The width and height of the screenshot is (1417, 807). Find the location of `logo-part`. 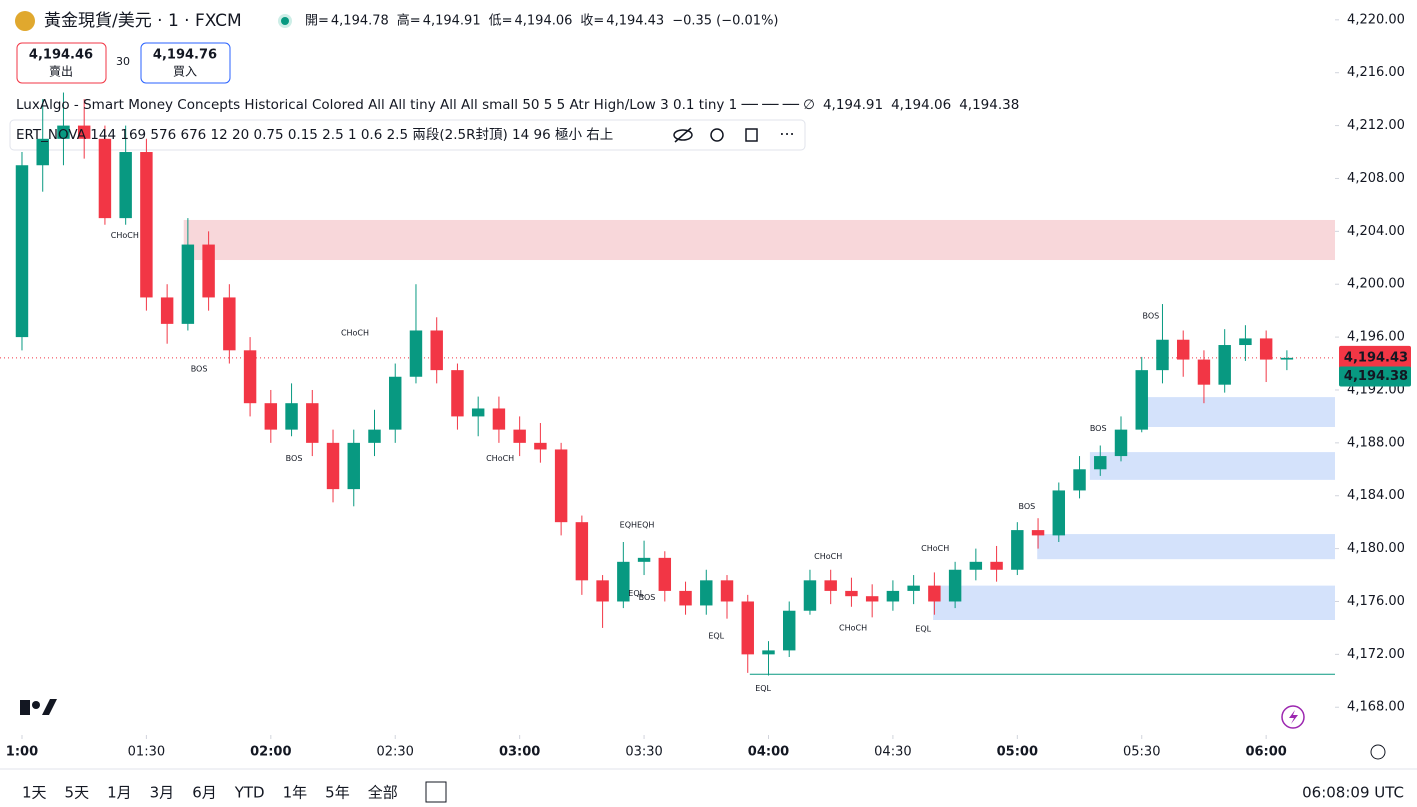

logo-part is located at coordinates (36, 705).